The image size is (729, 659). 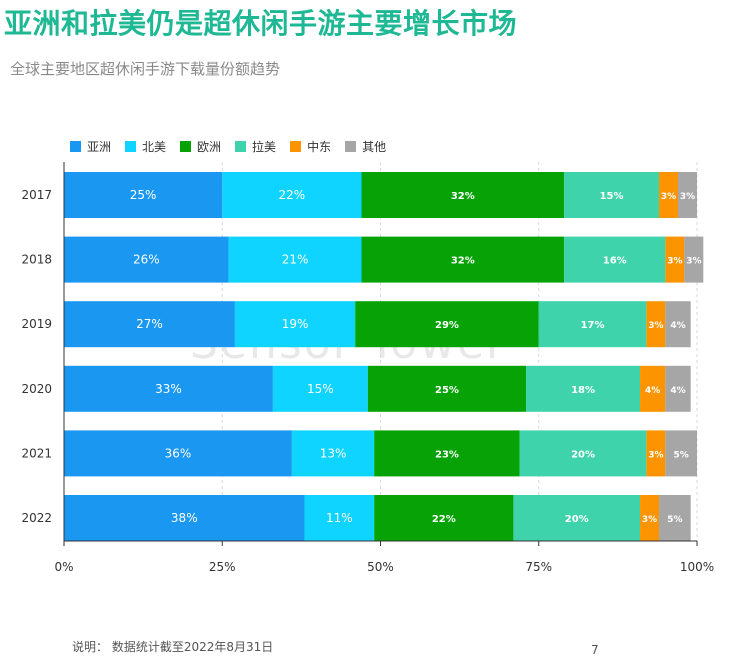 What do you see at coordinates (63, 567) in the screenshot?
I see `x-tick-label: 0%` at bounding box center [63, 567].